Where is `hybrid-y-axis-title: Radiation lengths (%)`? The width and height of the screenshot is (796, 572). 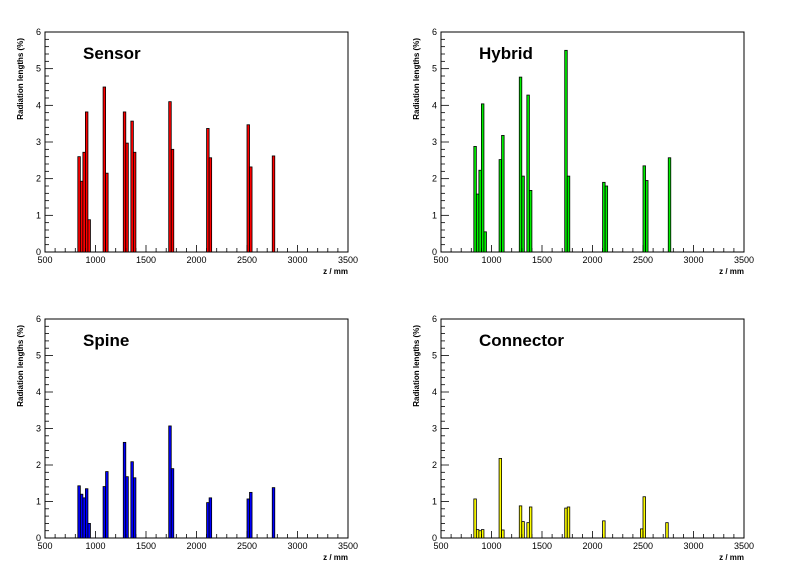
hybrid-y-axis-title: Radiation lengths (%) is located at coordinates (416, 79).